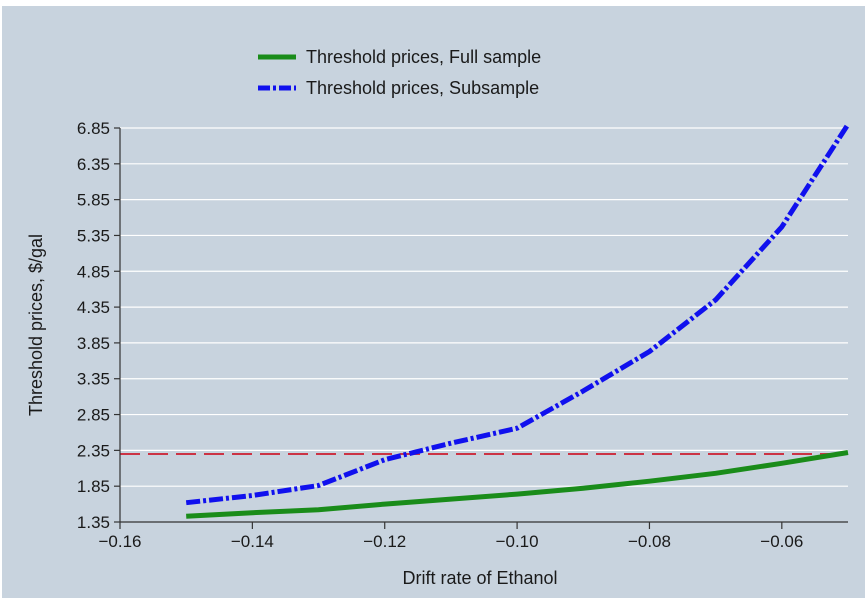 Image resolution: width=867 pixels, height=600 pixels. What do you see at coordinates (93, 522) in the screenshot?
I see `y-tick-label: 1.35` at bounding box center [93, 522].